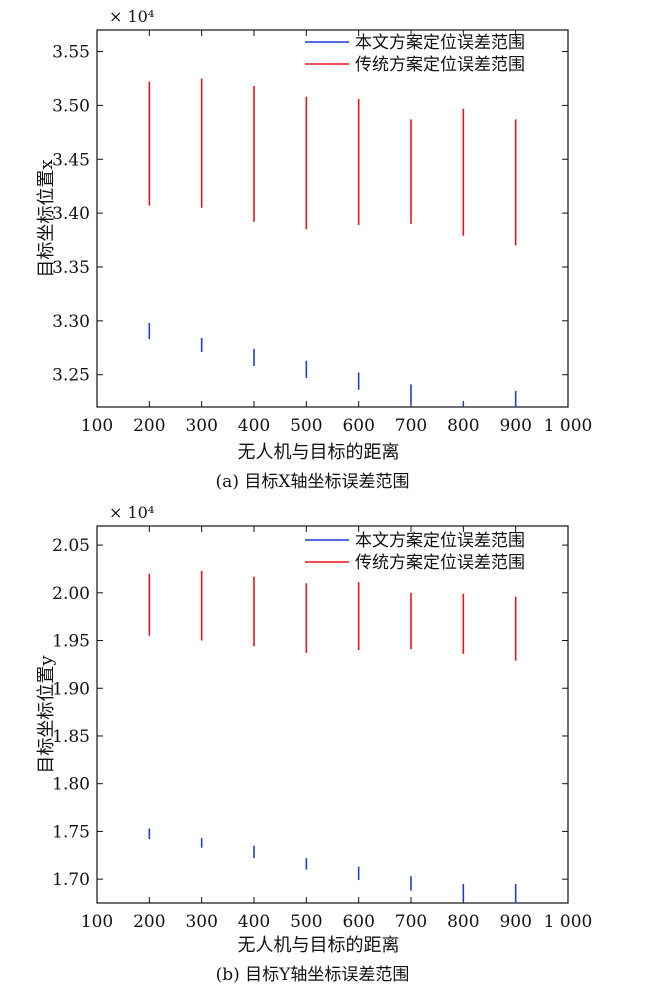 Image resolution: width=650 pixels, height=989 pixels. What do you see at coordinates (313, 975) in the screenshot?
I see `panel-caption: (b) 目标Y轴坐标误差范围` at bounding box center [313, 975].